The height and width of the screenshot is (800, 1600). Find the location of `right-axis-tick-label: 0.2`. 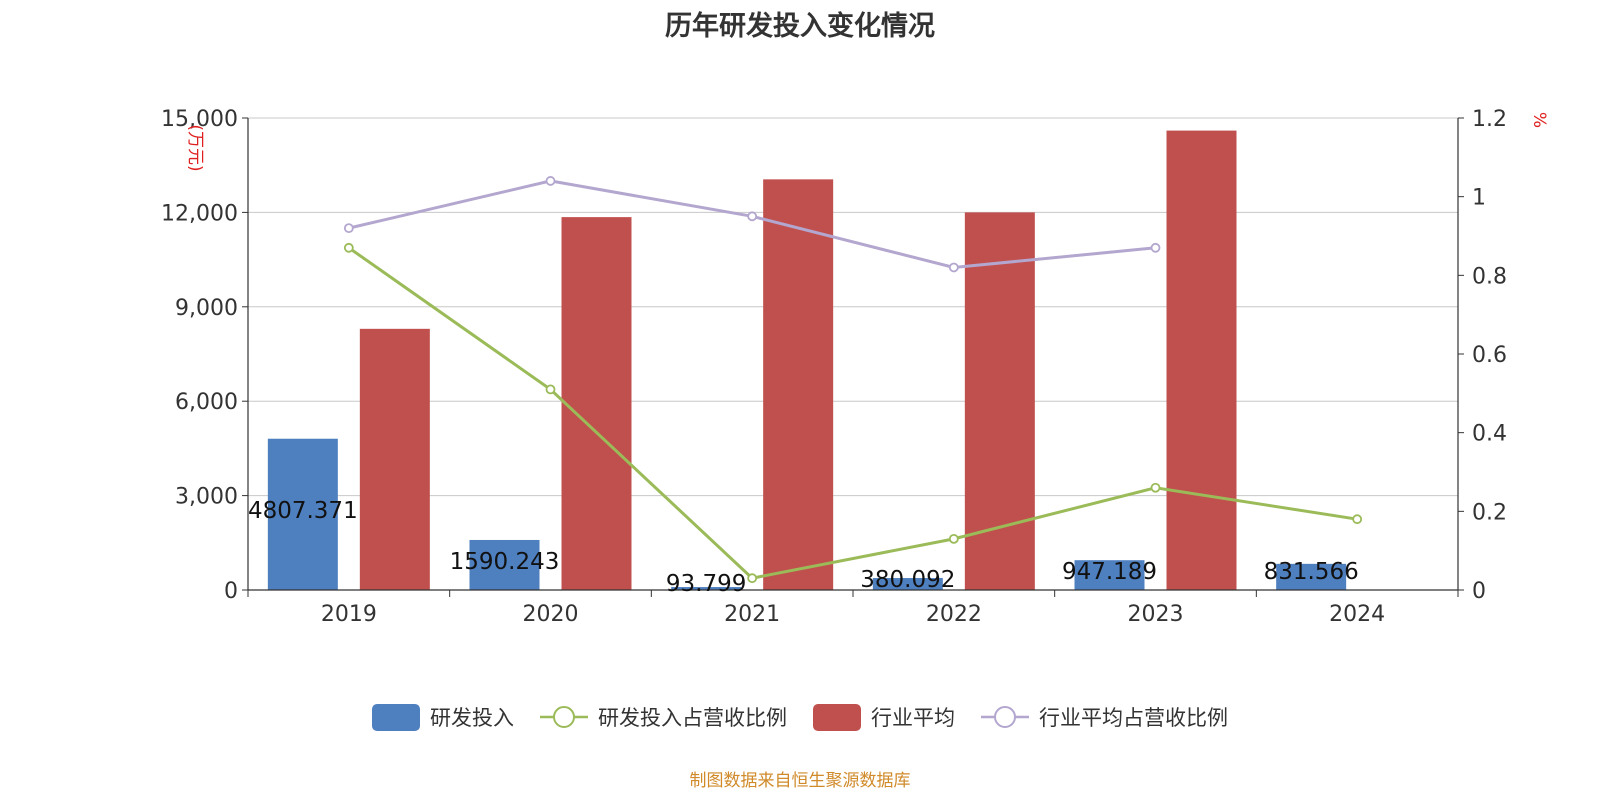

right-axis-tick-label: 0.2 is located at coordinates (1489, 512).